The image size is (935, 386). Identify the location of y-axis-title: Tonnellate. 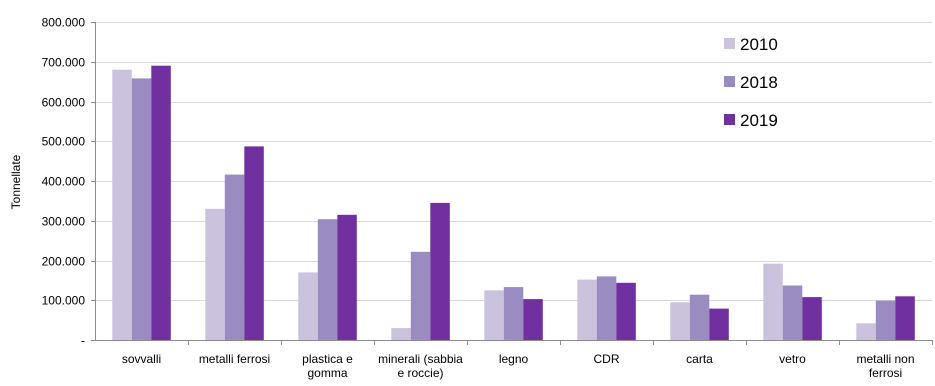
(16, 181).